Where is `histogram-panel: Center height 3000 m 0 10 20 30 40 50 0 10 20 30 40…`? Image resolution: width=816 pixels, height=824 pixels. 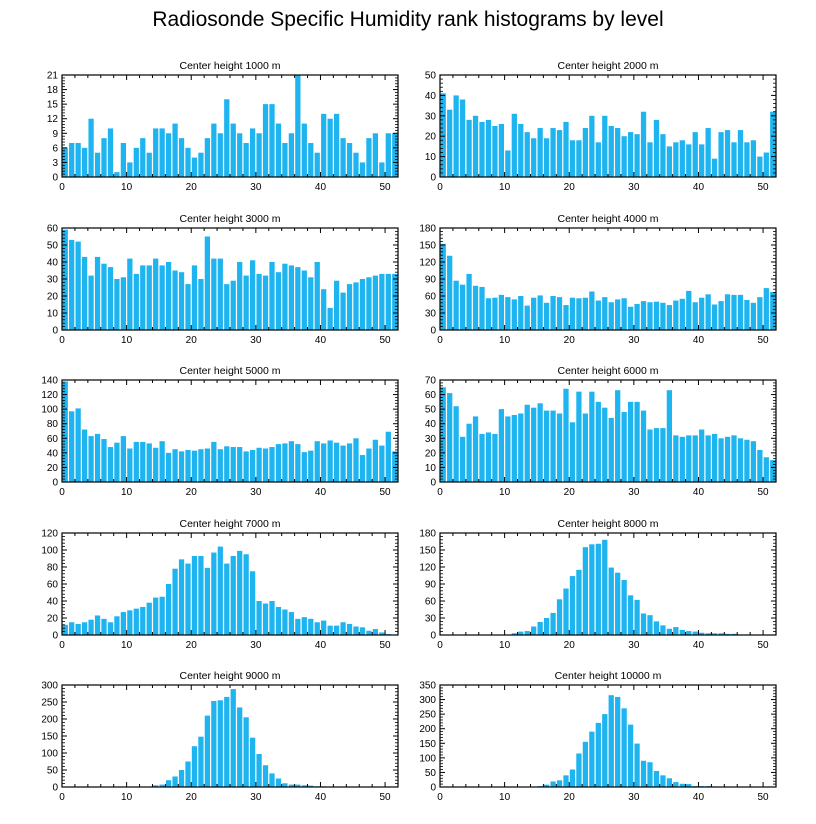
histogram-panel: Center height 3000 m 0 10 20 30 40 50 0 10 20 30 40… is located at coordinates (223, 279).